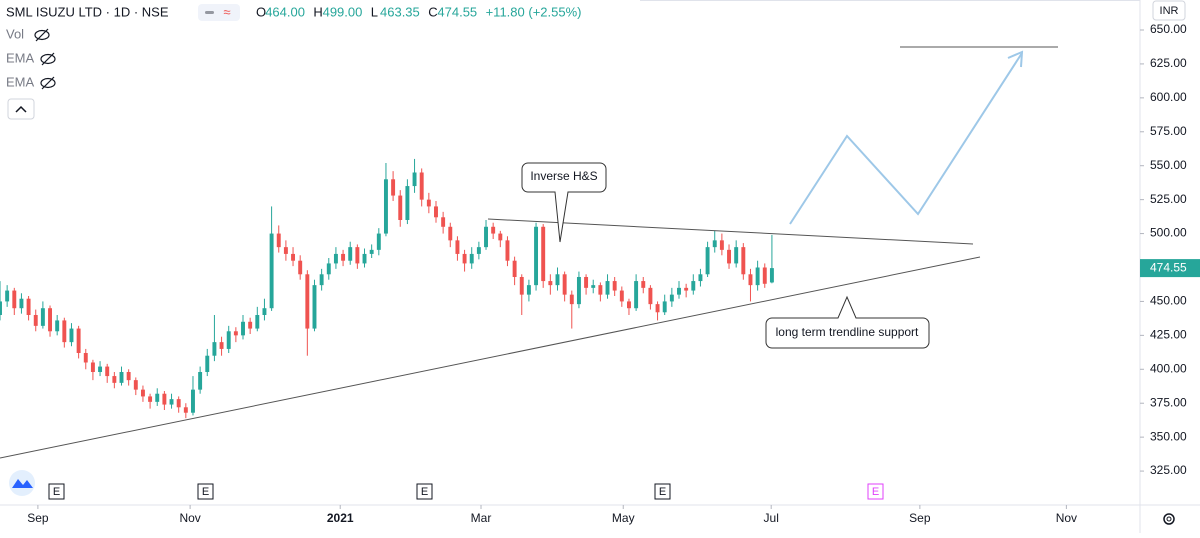  I want to click on indicator-list: Vol EMA EMA, so click(31, 57).